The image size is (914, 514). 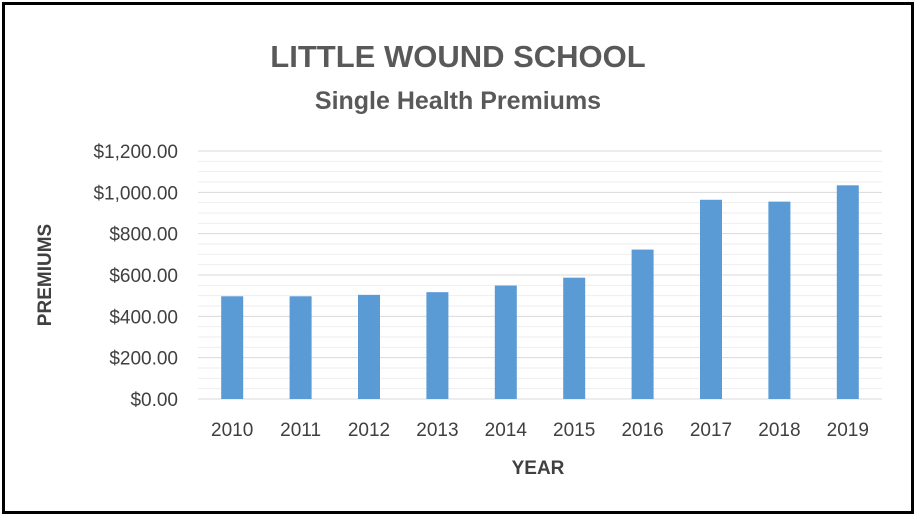 What do you see at coordinates (369, 430) in the screenshot?
I see `x-tick-label: 2012` at bounding box center [369, 430].